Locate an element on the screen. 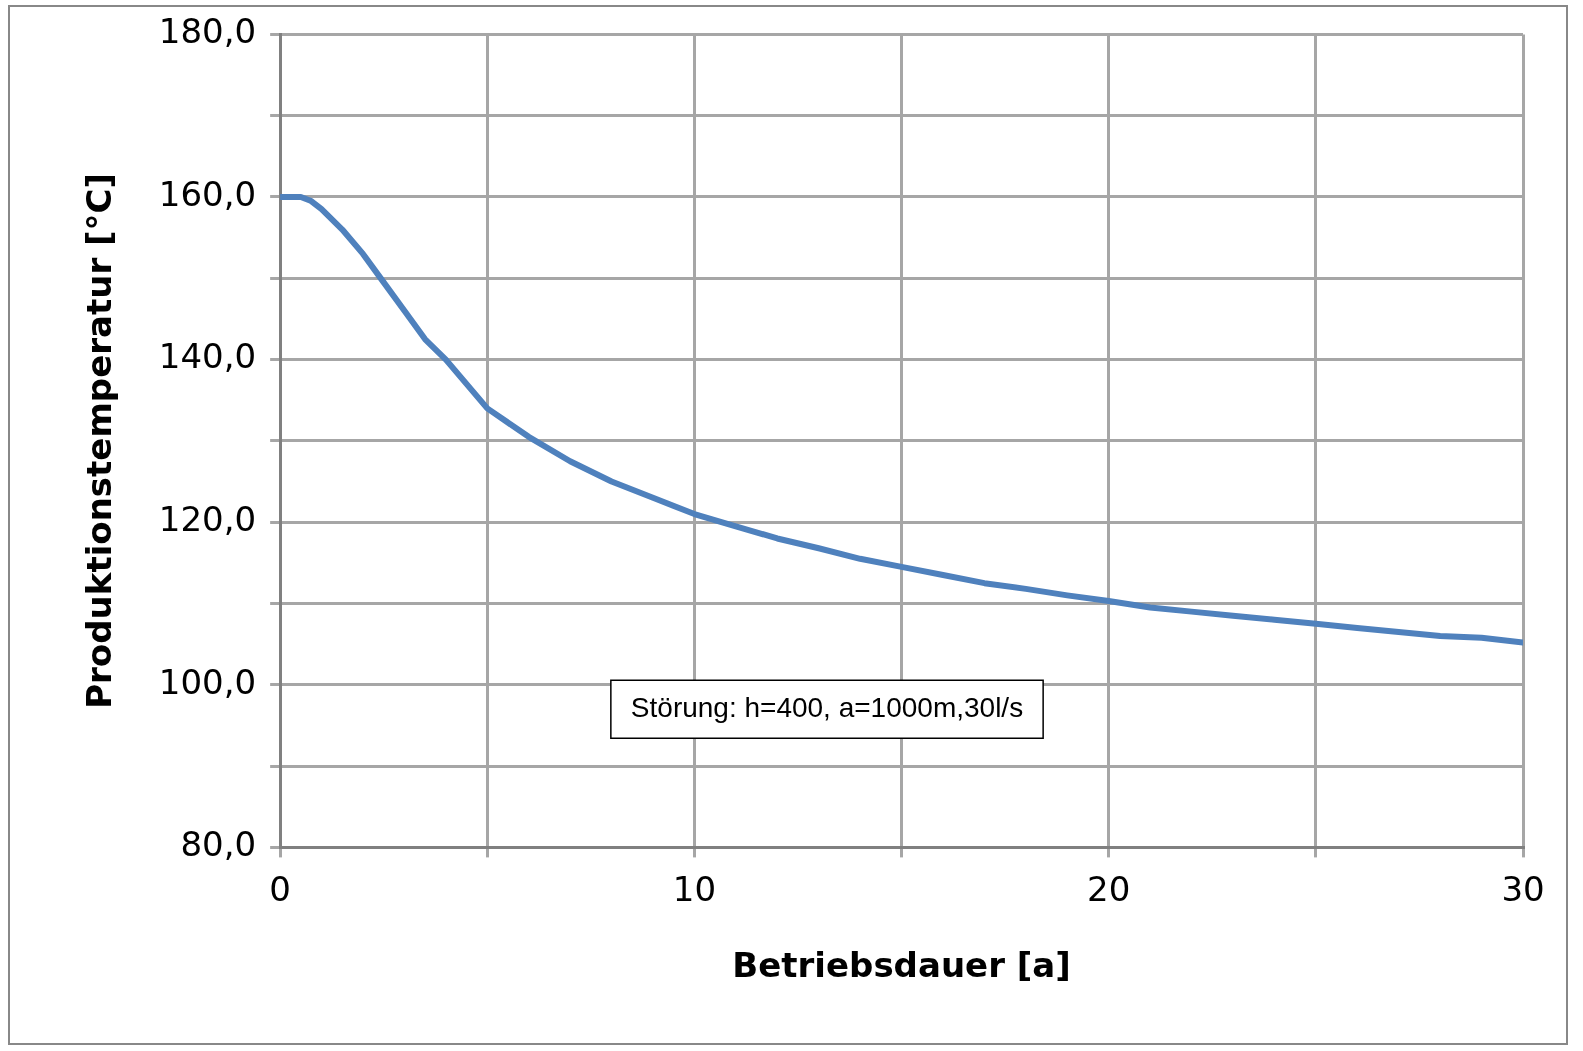  annotation: Störung: h=400, a=1000m,30l/s is located at coordinates (827, 707).